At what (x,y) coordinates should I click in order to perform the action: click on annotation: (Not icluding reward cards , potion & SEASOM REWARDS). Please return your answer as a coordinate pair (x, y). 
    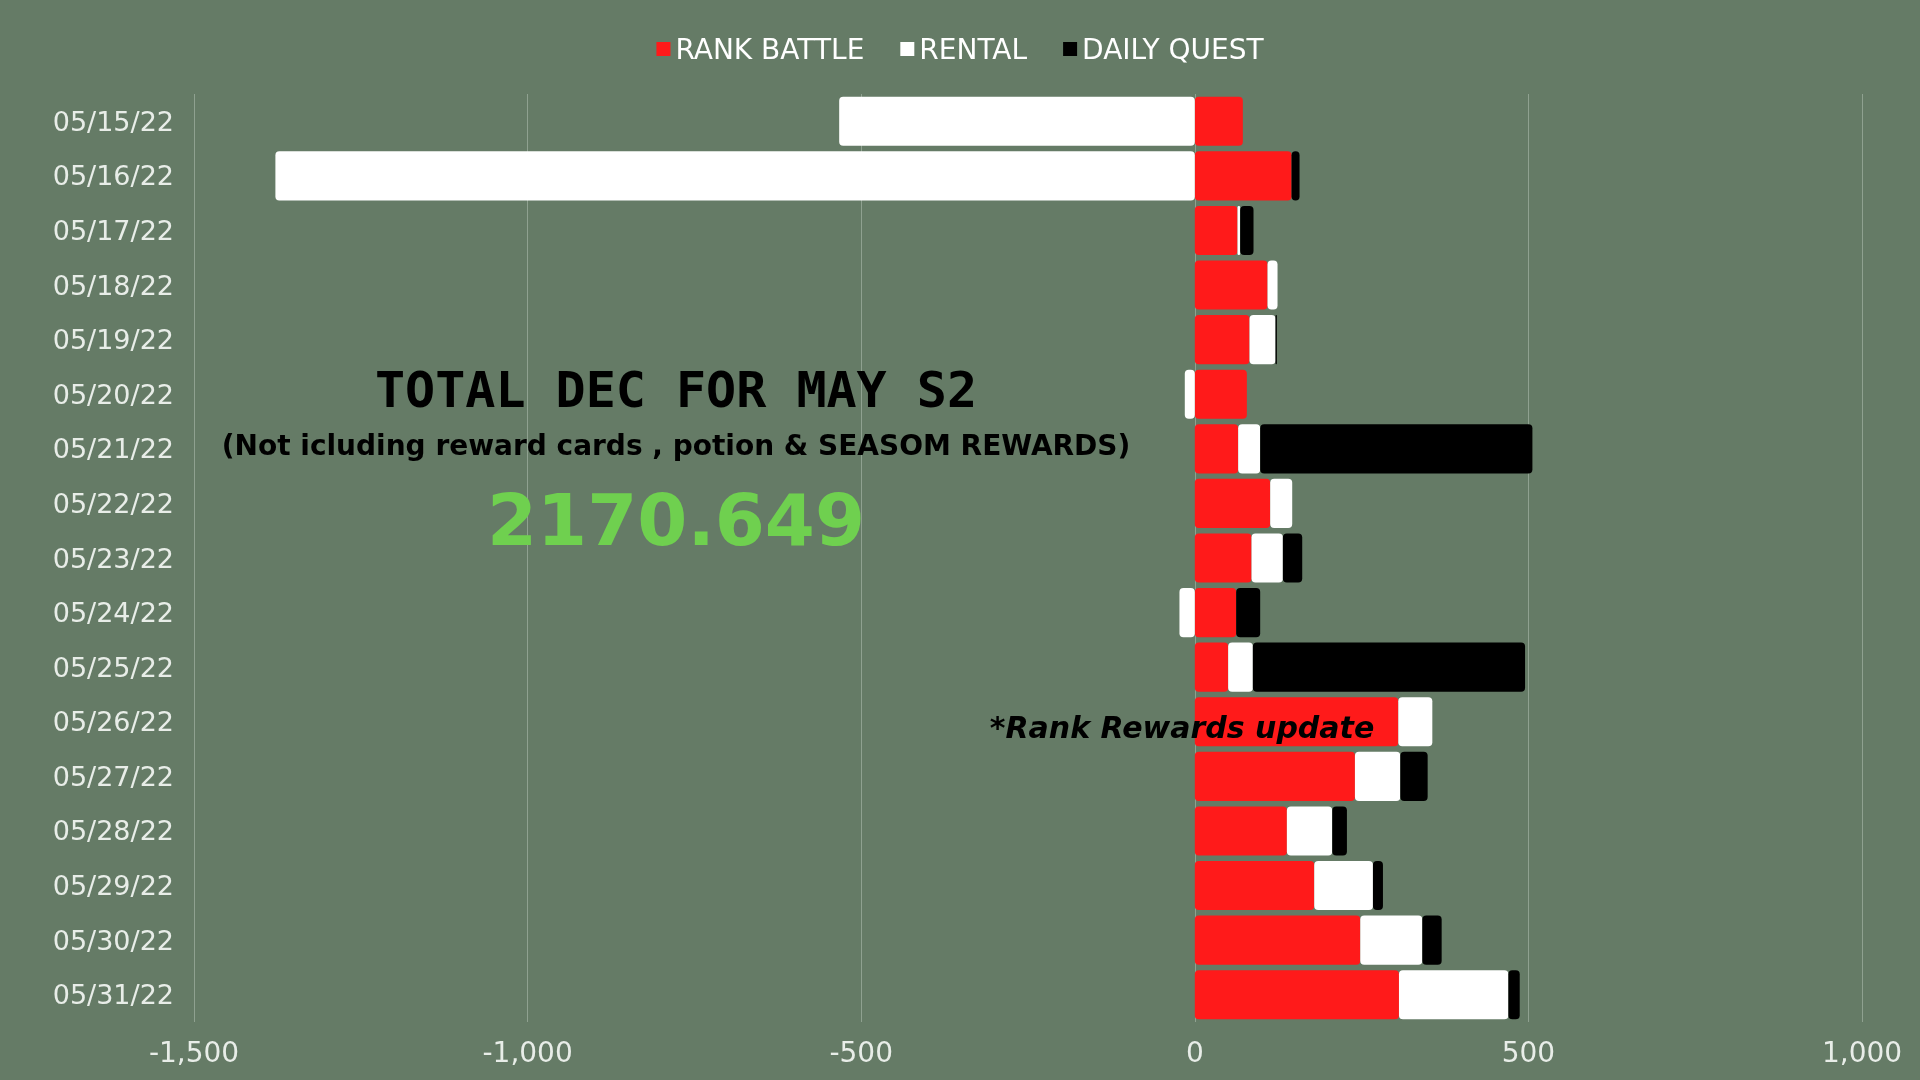
    Looking at the image, I should click on (676, 445).